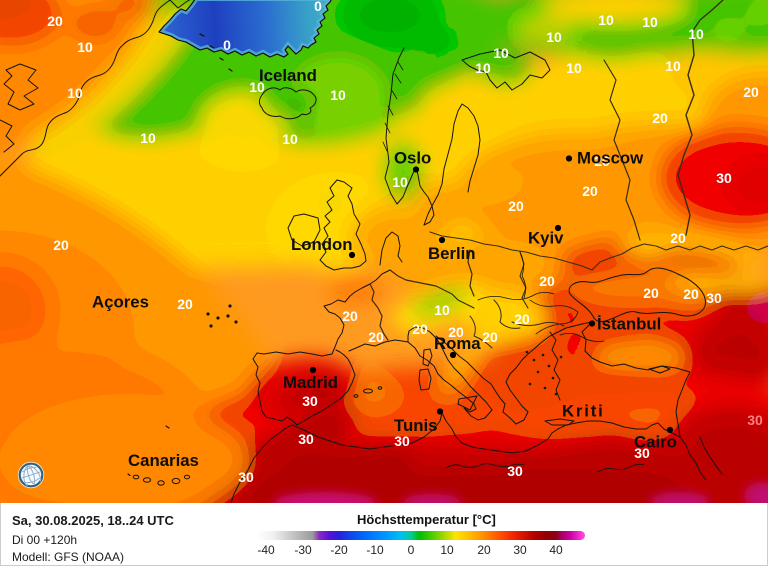 The width and height of the screenshot is (768, 586). I want to click on svg-text: Madrid, so click(310, 382).